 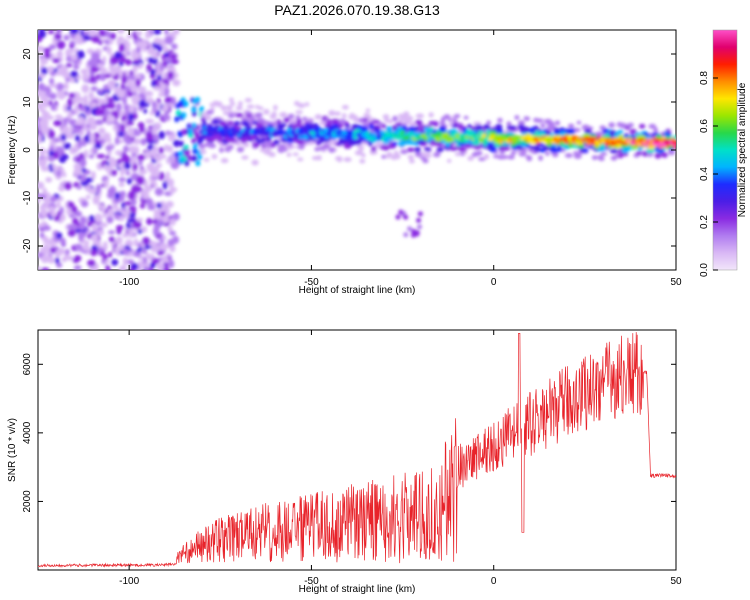 What do you see at coordinates (742, 149) in the screenshot?
I see `colorbar-label: Normalized spectral amplitude` at bounding box center [742, 149].